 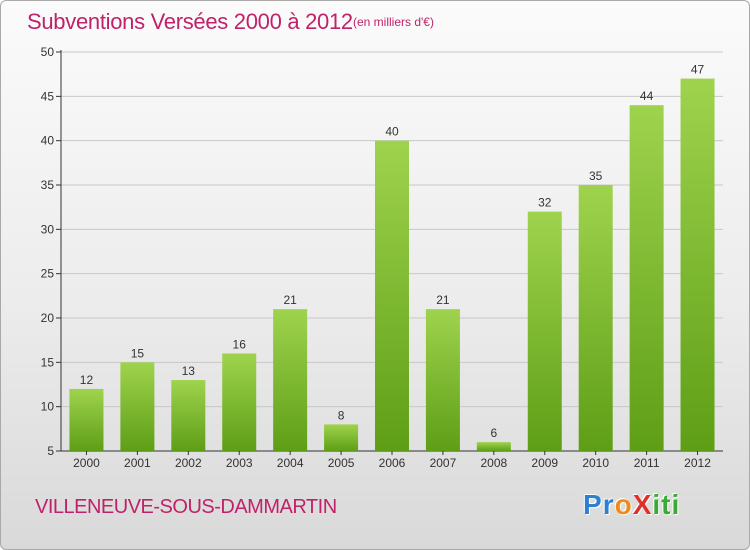 I want to click on x-tick-label: 2011, so click(x=647, y=463).